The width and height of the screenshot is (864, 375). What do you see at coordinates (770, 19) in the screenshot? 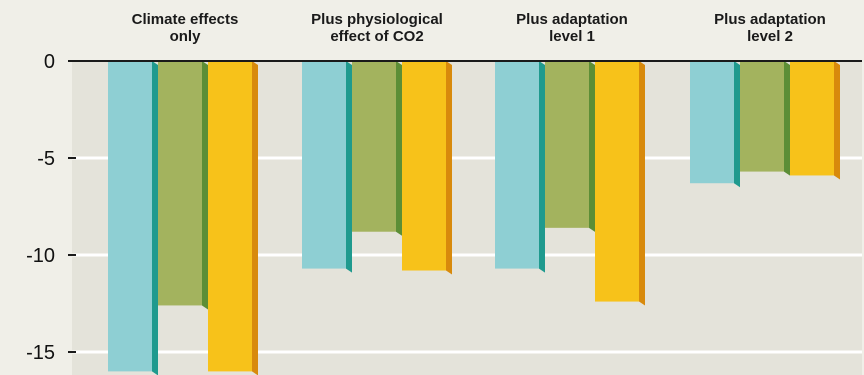
I see `category-label-4-line-1: Plus adaptation` at bounding box center [770, 19].